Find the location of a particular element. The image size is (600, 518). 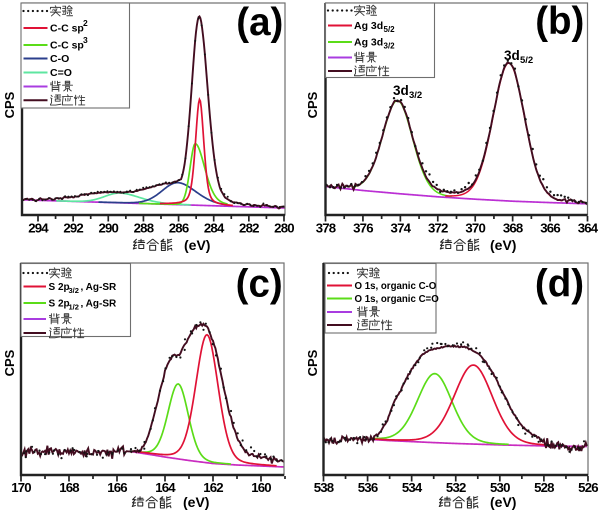

svg-text: 166 is located at coordinates (117, 487).